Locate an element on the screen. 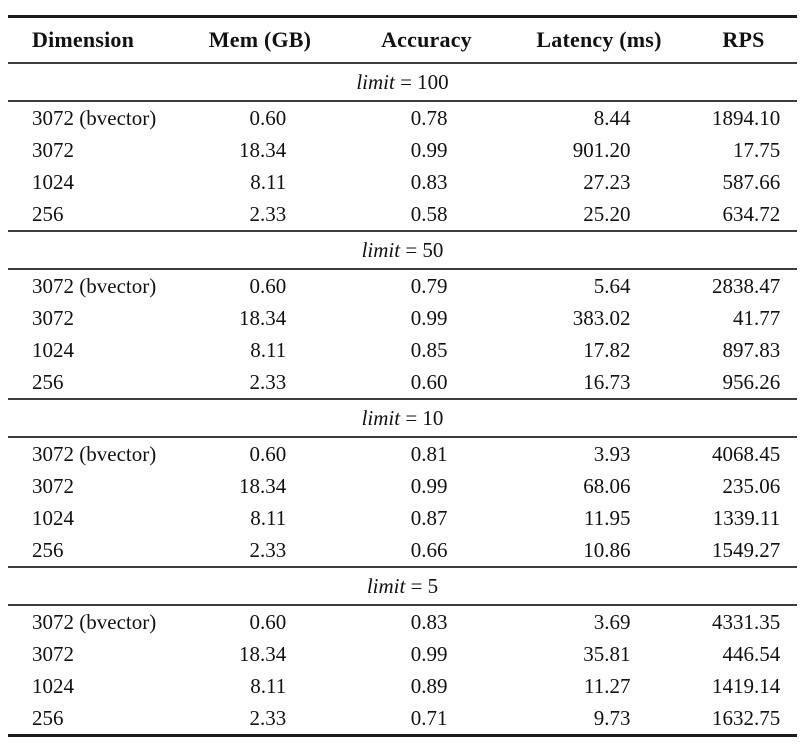 The height and width of the screenshot is (752, 806). numeric-value: 0.66 is located at coordinates (429, 549).